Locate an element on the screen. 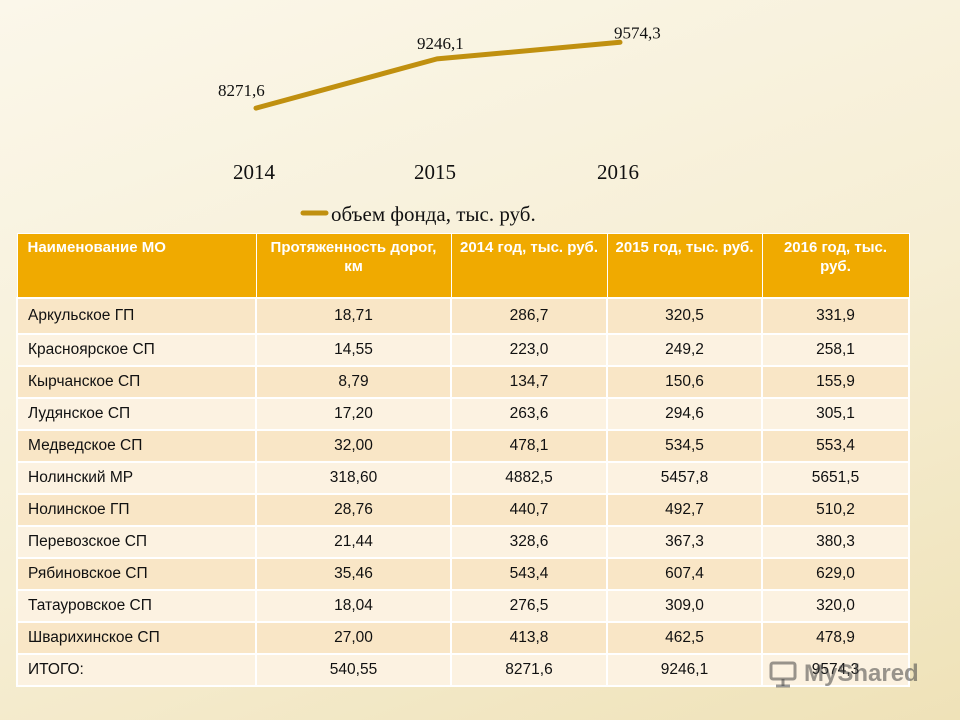  col-header-2014: 2014 год, тыс. руб. is located at coordinates (529, 266).